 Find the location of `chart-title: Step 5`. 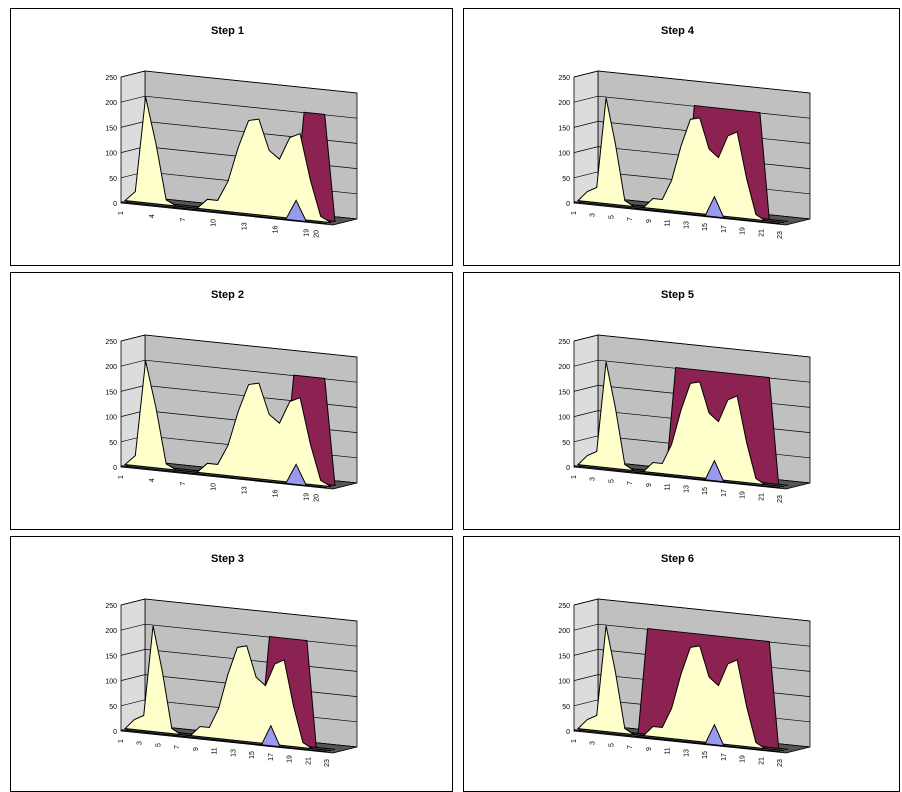

chart-title: Step 5 is located at coordinates (677, 295).